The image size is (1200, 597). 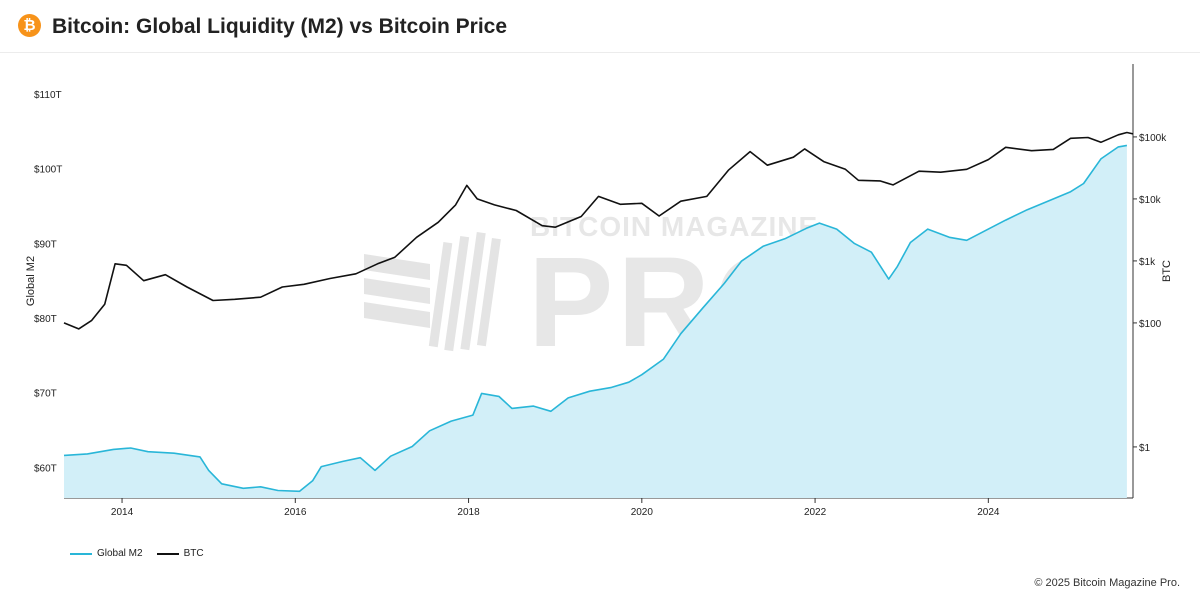 What do you see at coordinates (48, 95) in the screenshot?
I see `y-left-tick-label: $110T` at bounding box center [48, 95].